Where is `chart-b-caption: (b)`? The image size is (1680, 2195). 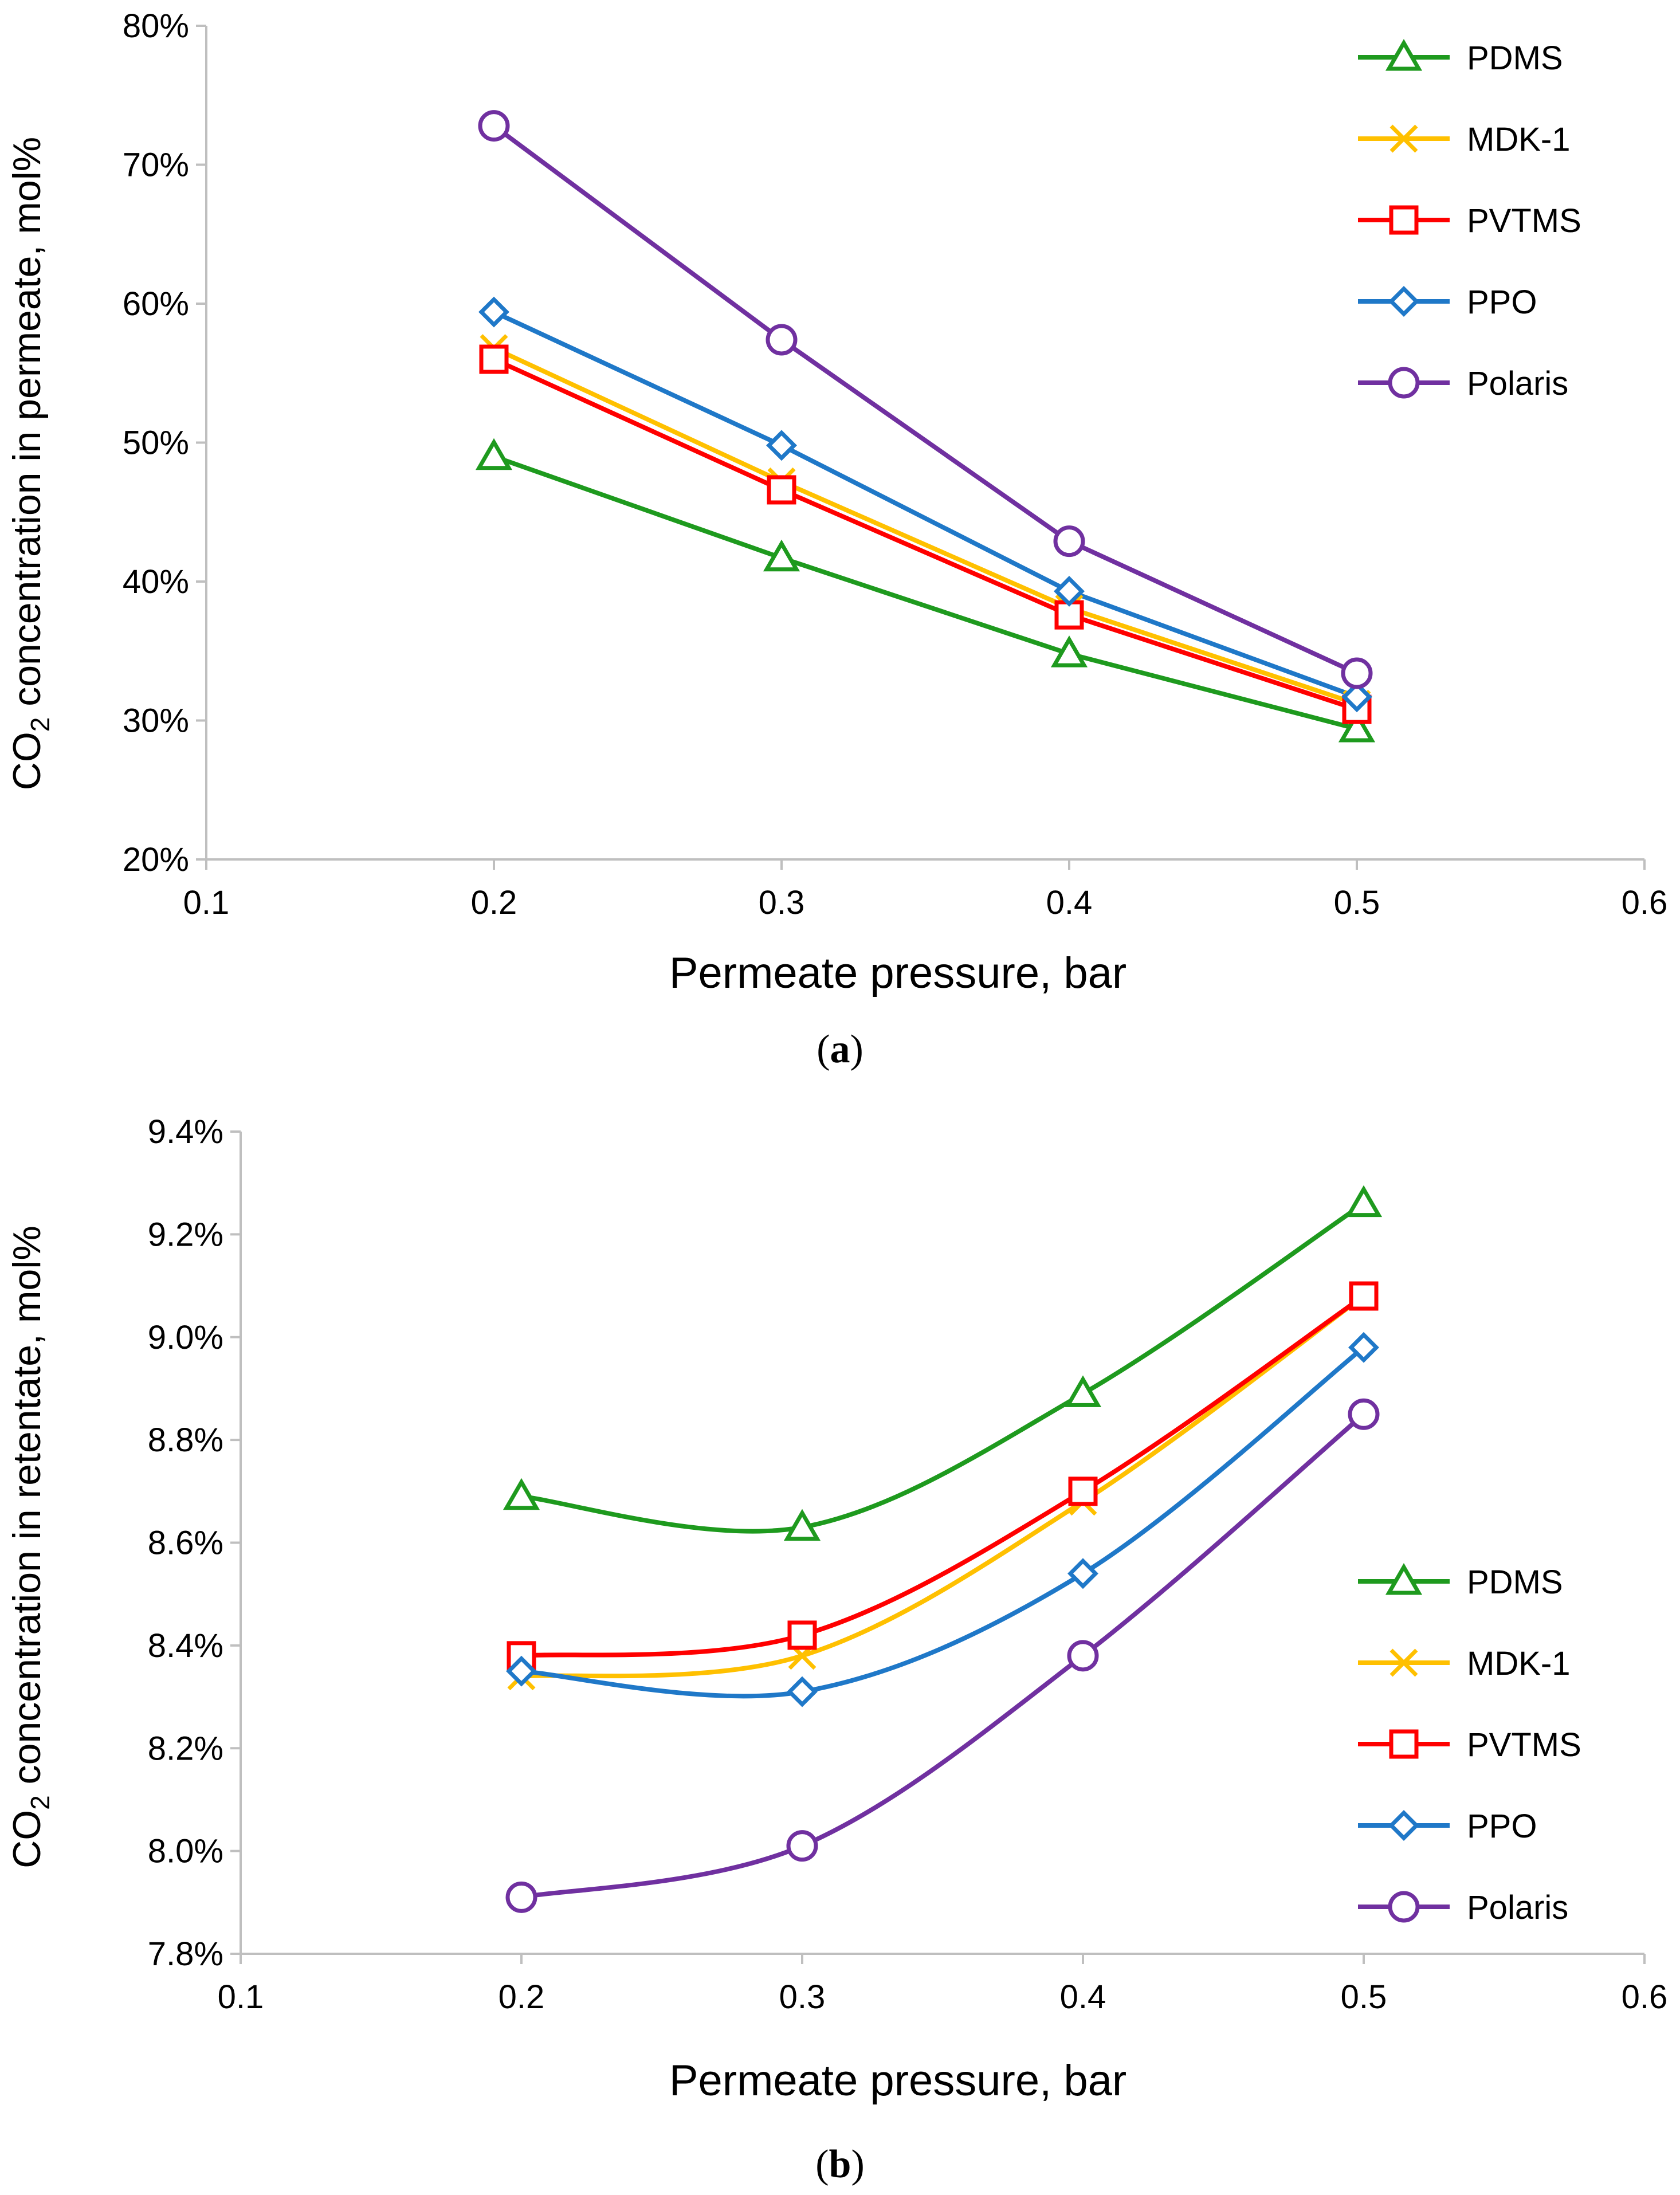 chart-b-caption: (b) is located at coordinates (840, 2164).